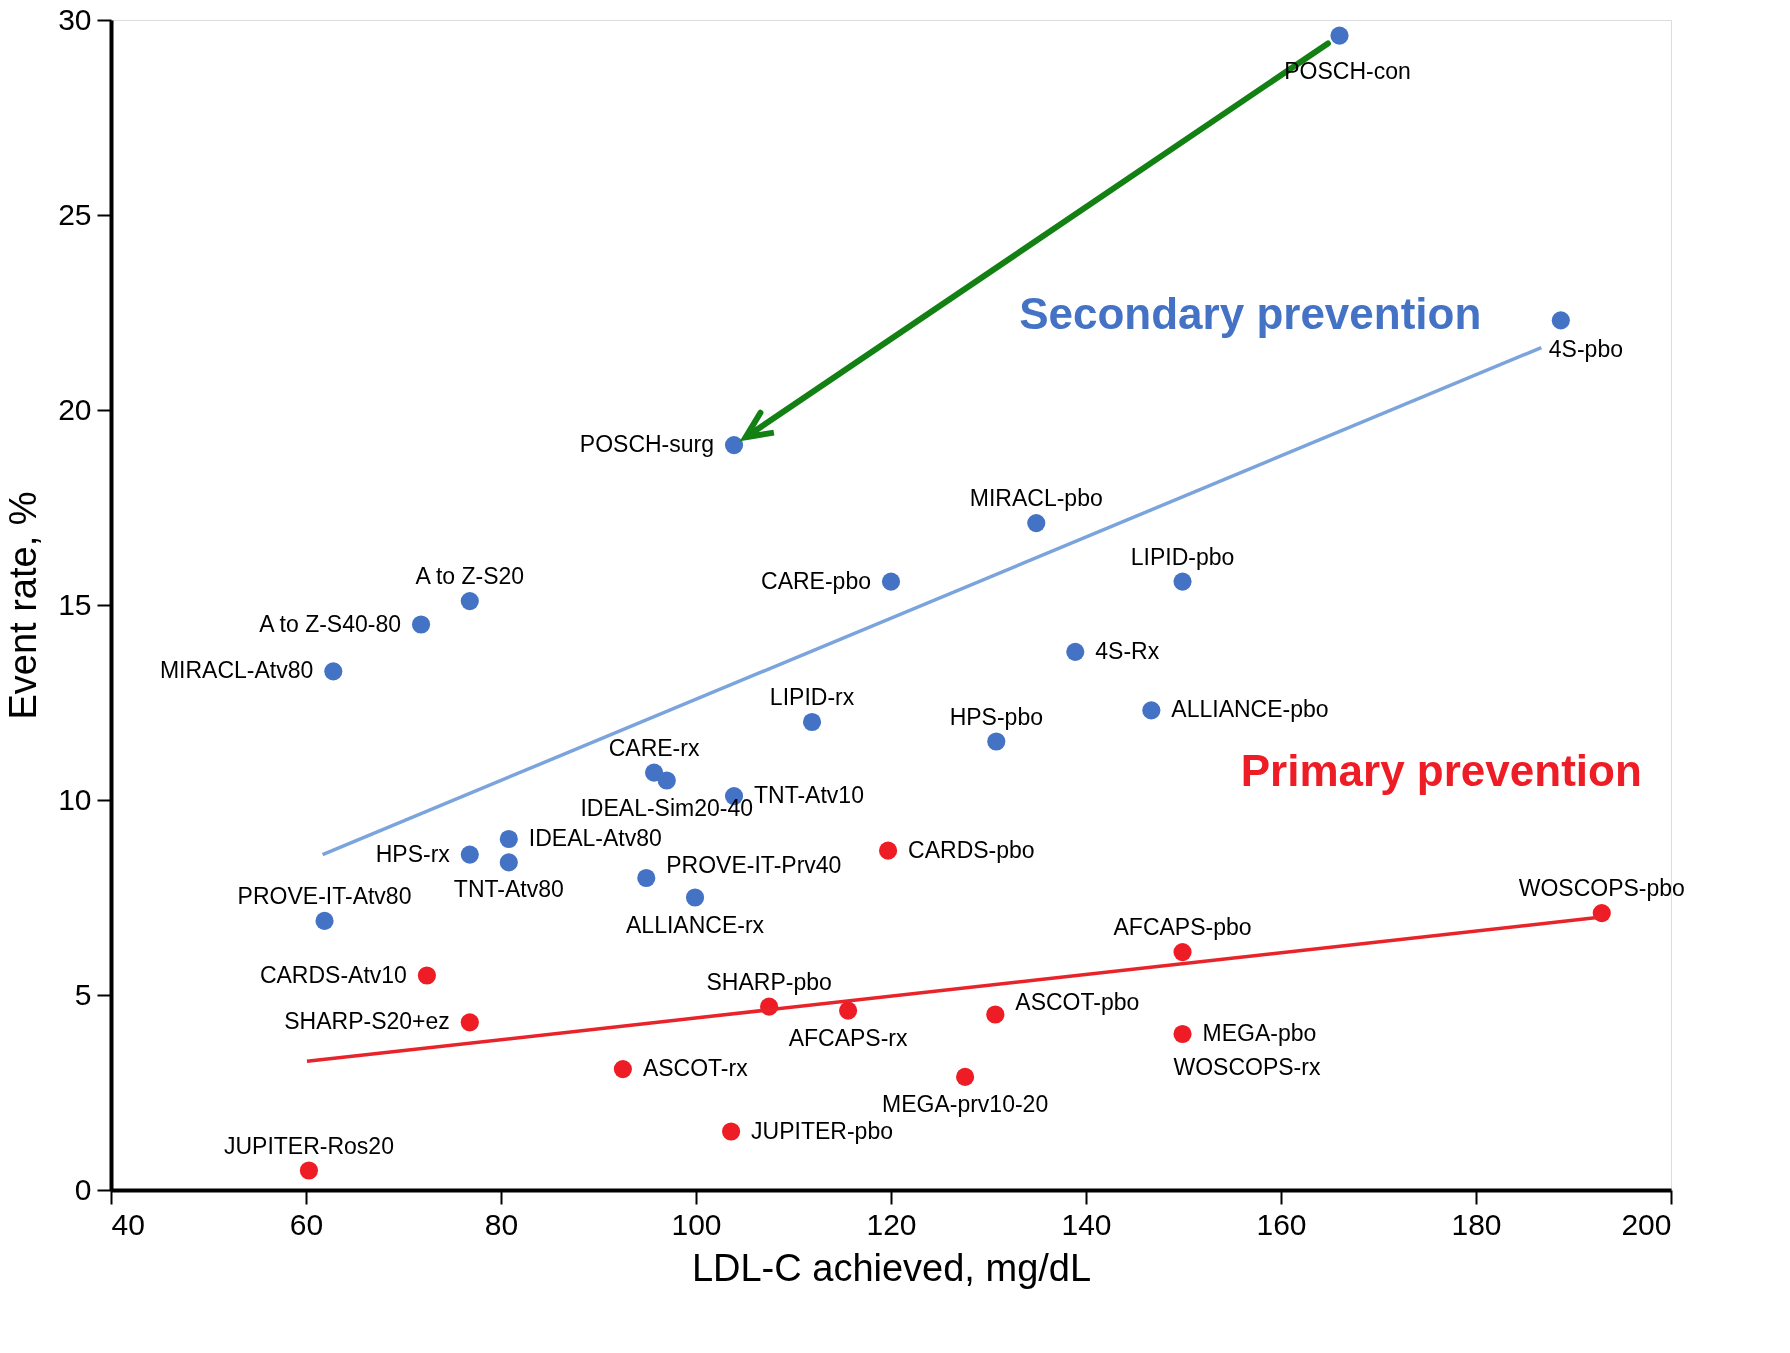 This screenshot has width=1790, height=1353. Describe the element at coordinates (75, 604) in the screenshot. I see `y-tick-label: 15` at that location.